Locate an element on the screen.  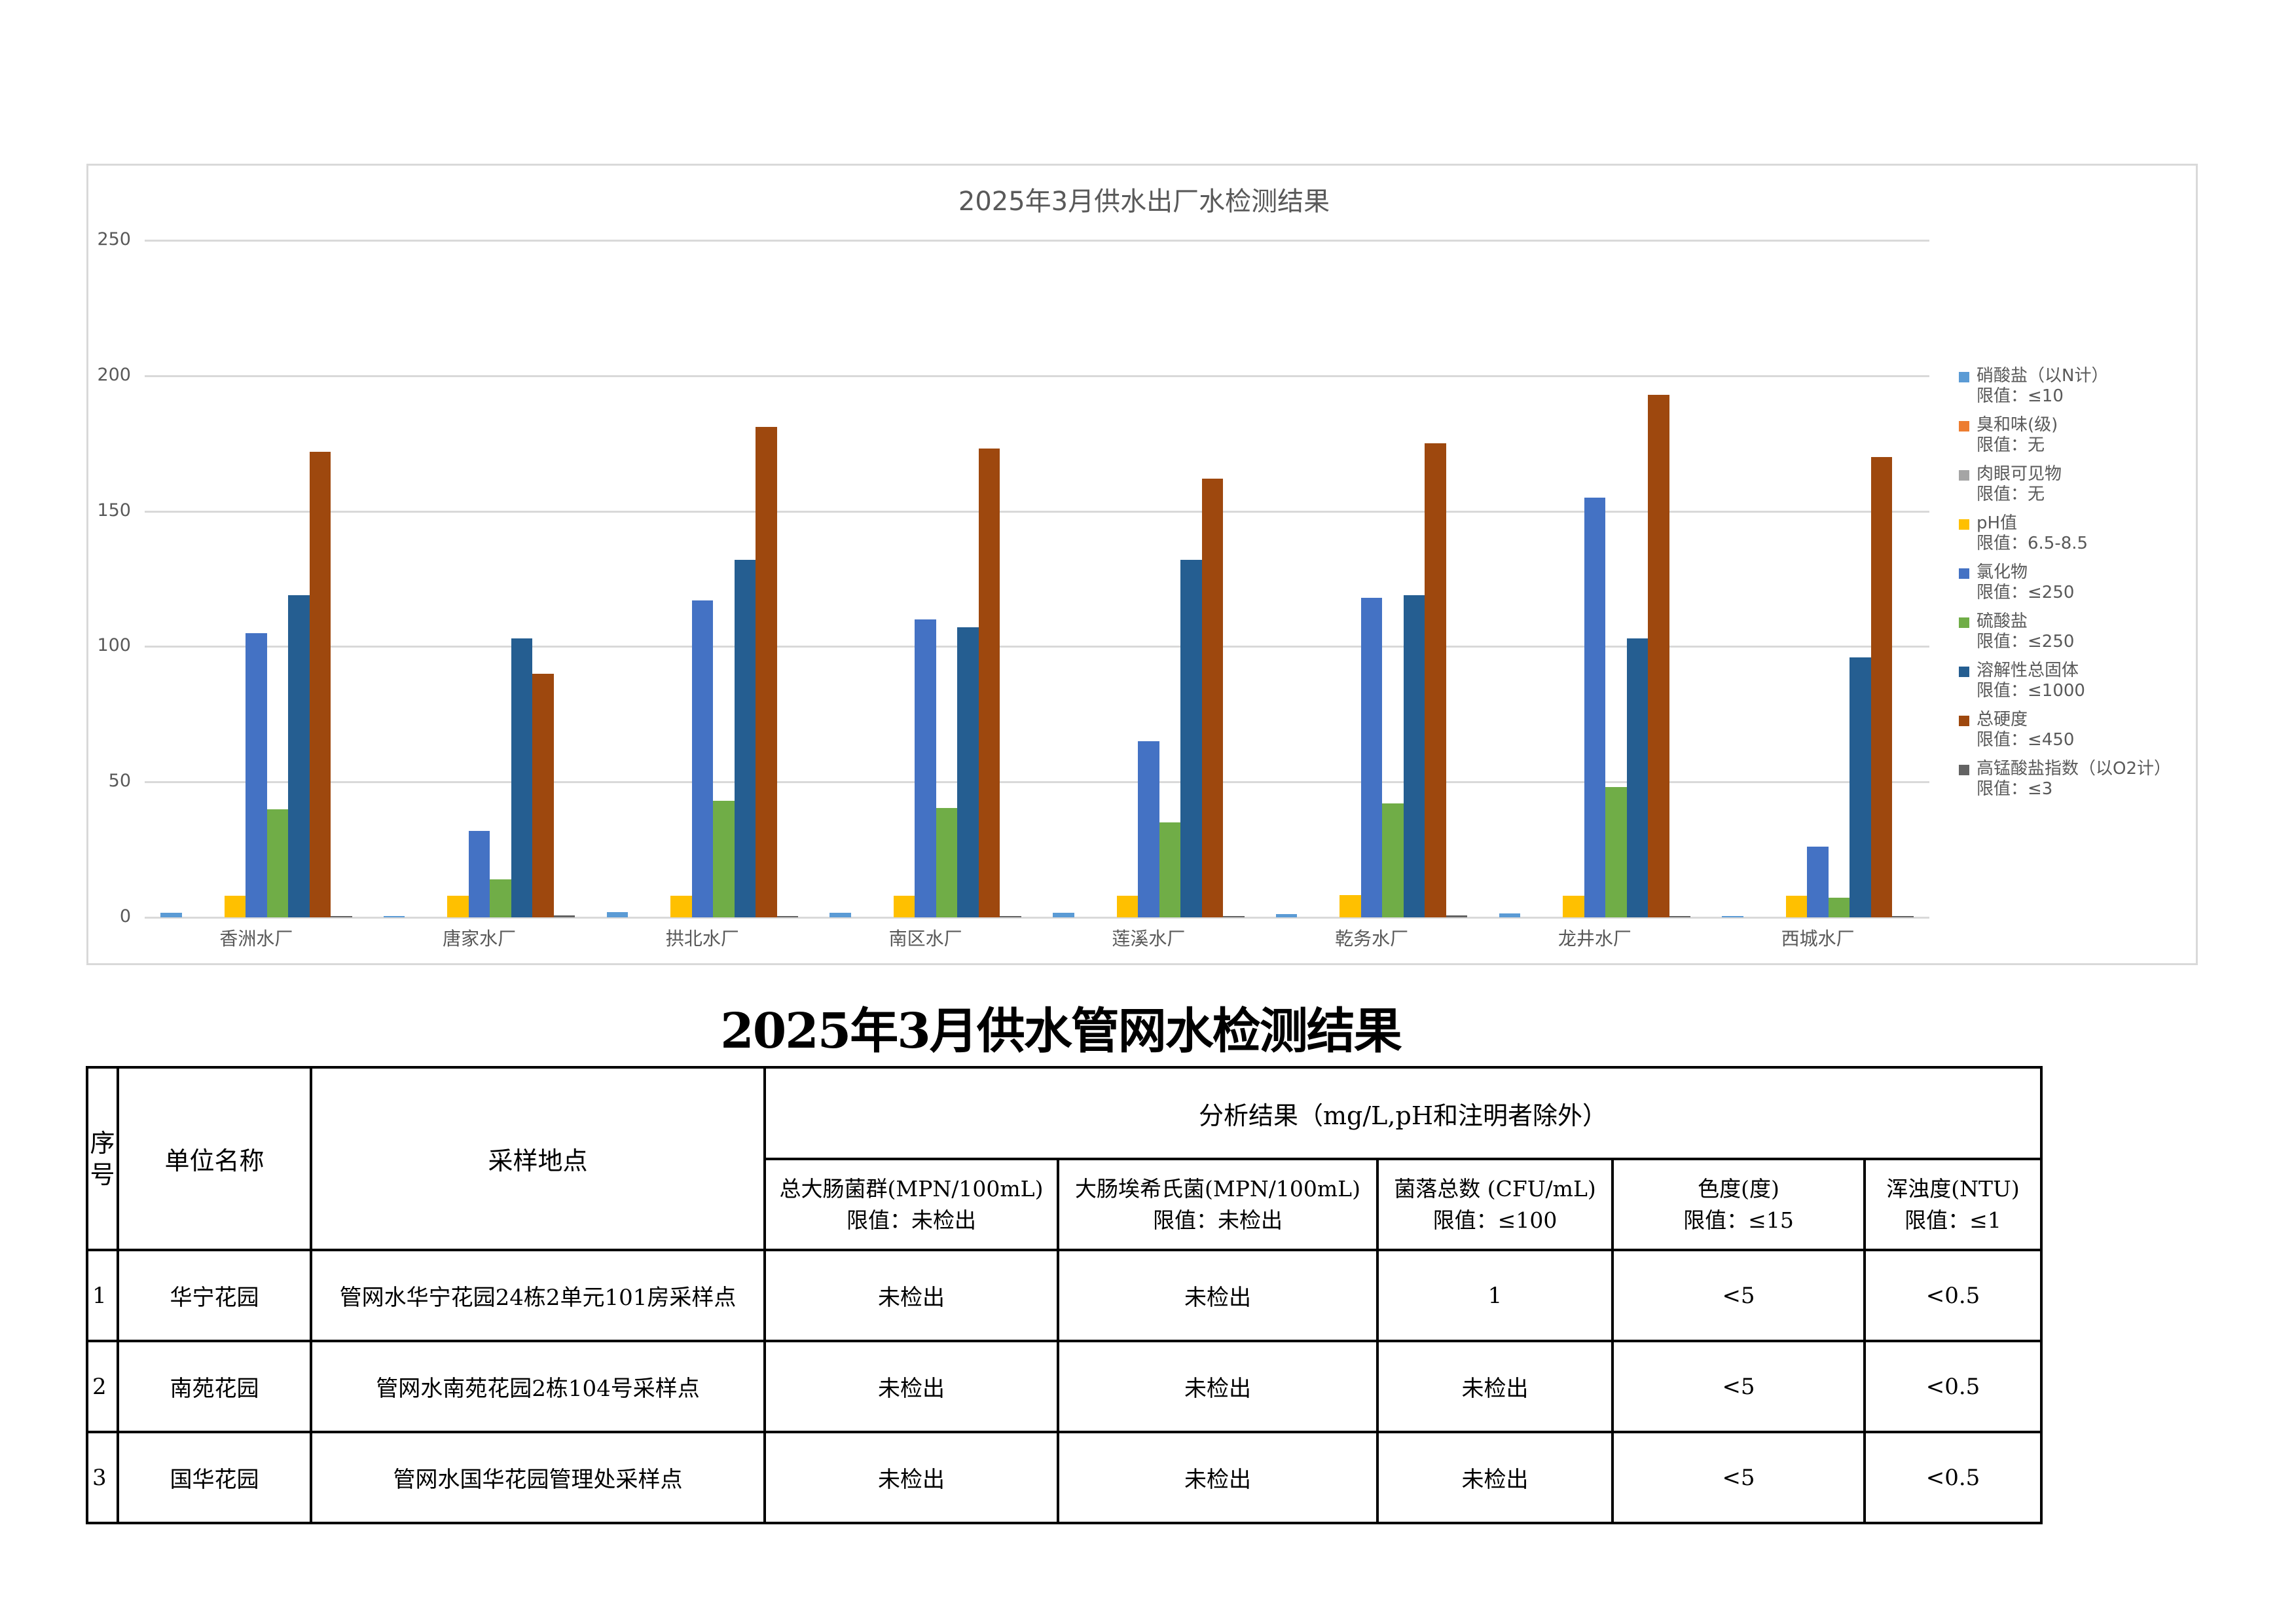
legend-label: 高锰酸盐指数（以O2计） is located at coordinates (2074, 769).